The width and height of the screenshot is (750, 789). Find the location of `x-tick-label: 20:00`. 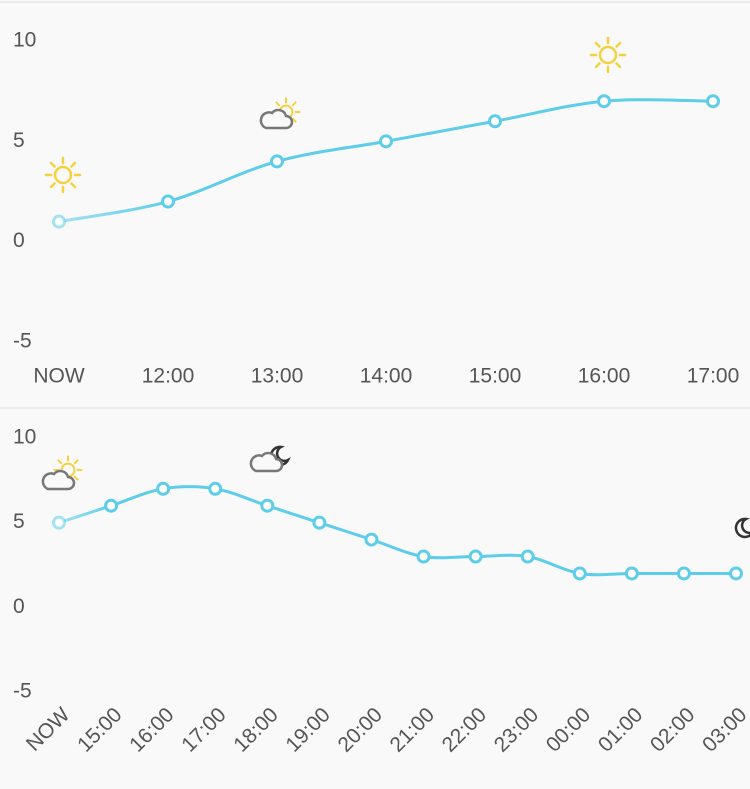

x-tick-label: 20:00 is located at coordinates (359, 729).